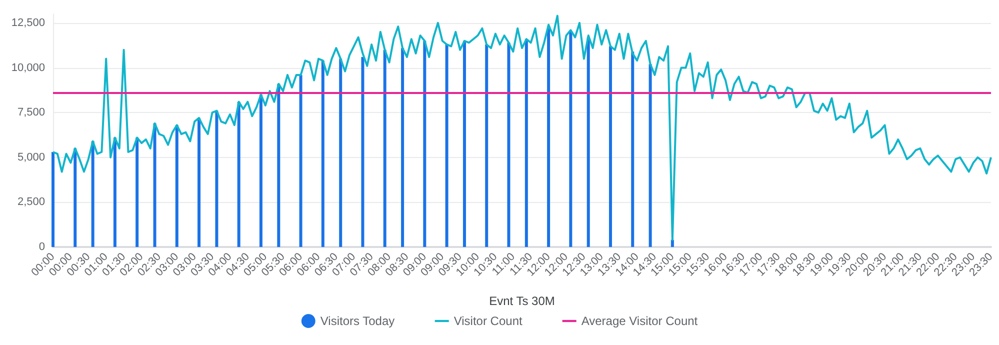  What do you see at coordinates (28, 22) in the screenshot?
I see `y-tick-label: 12,500` at bounding box center [28, 22].